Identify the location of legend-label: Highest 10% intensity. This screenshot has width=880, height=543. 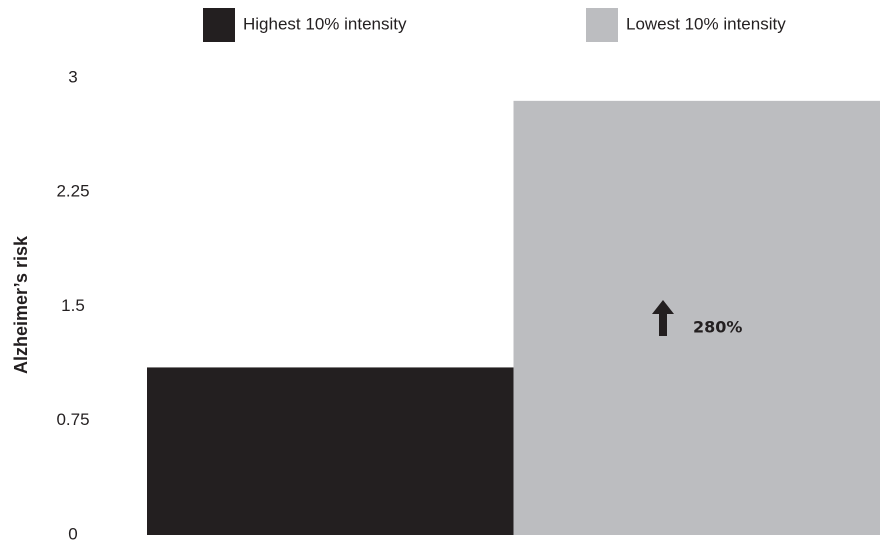
(325, 23).